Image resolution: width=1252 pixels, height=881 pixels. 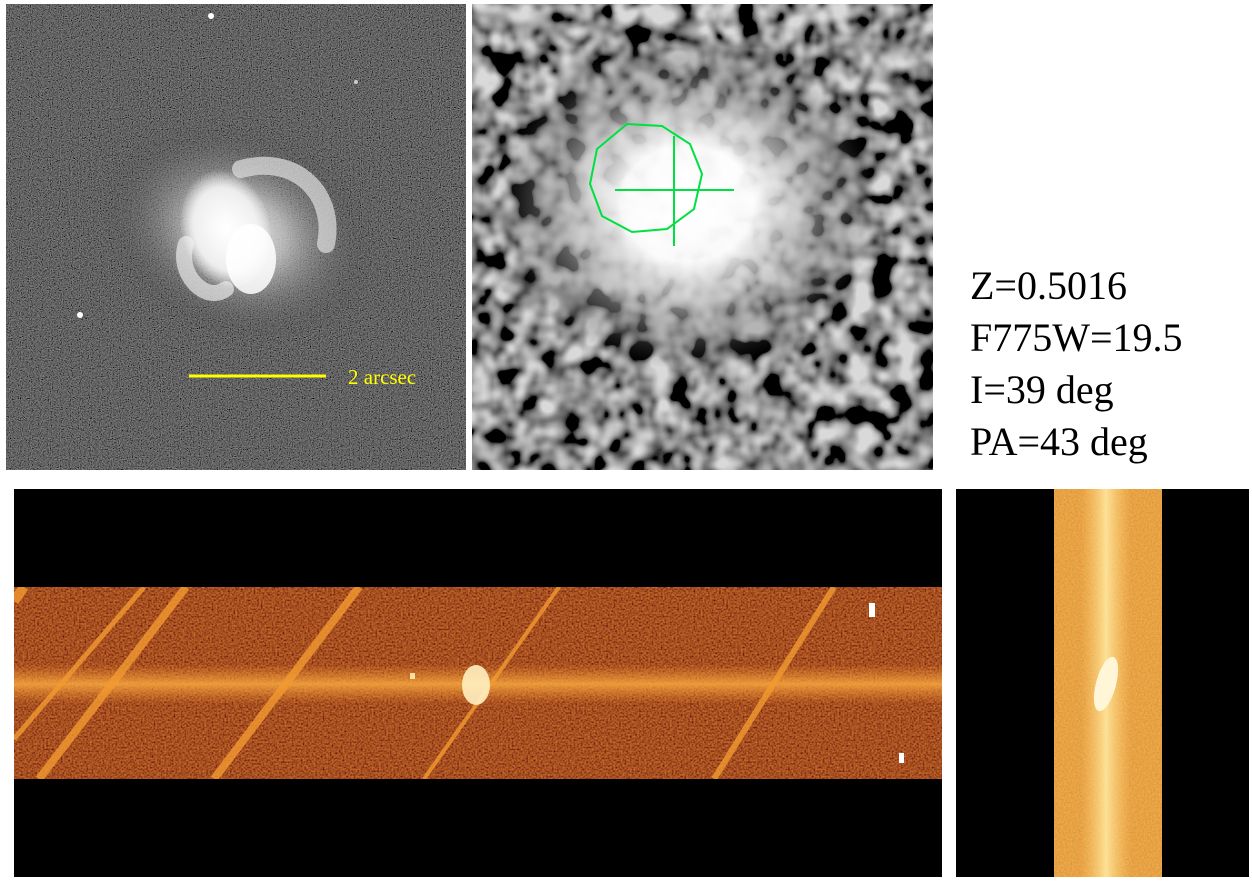 What do you see at coordinates (1076, 337) in the screenshot?
I see `magnitude-value: F775W=19.5` at bounding box center [1076, 337].